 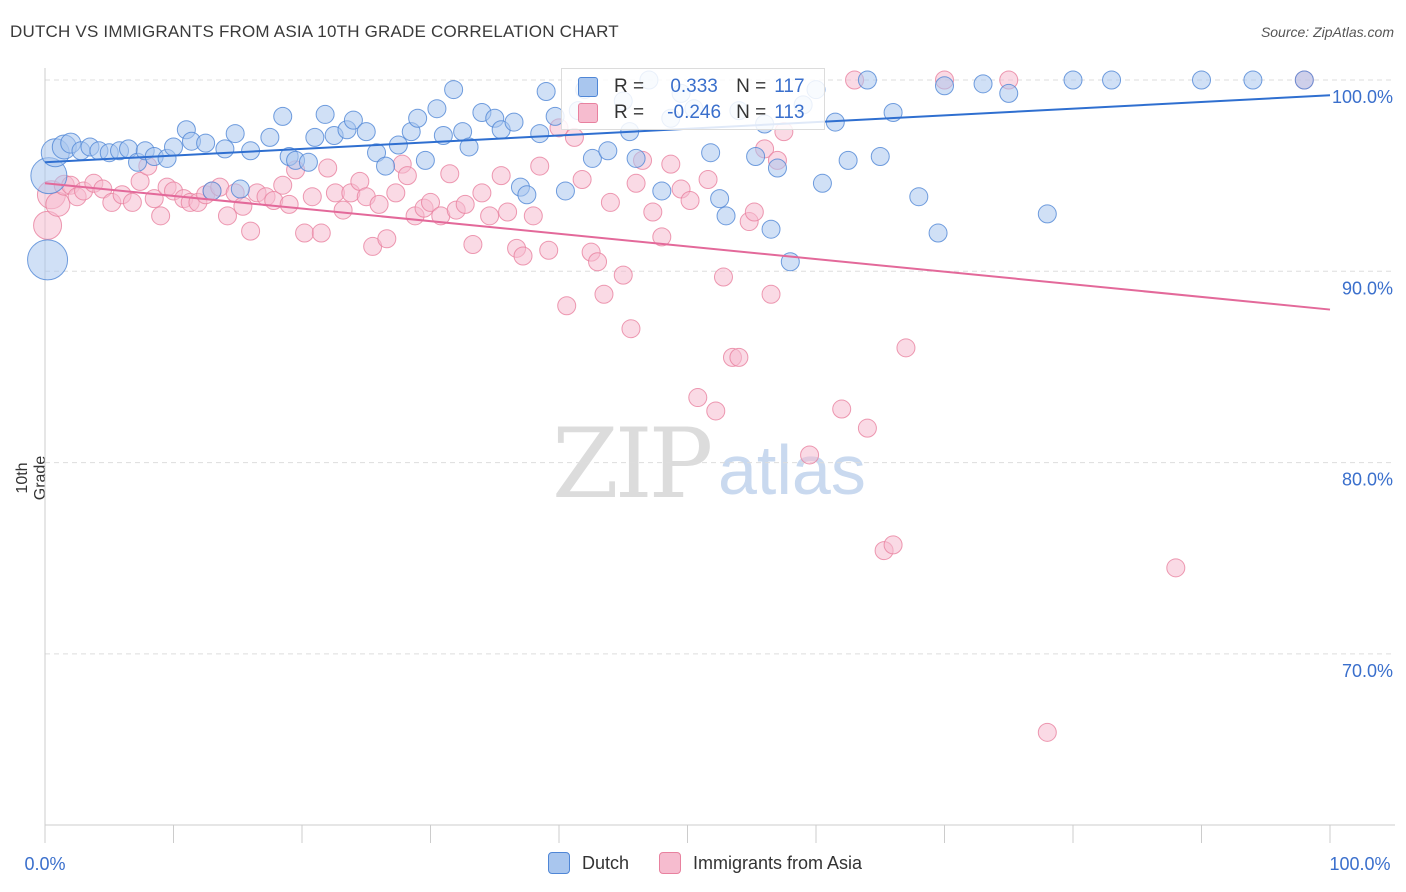 What do you see at coordinates (1367, 480) in the screenshot?
I see `y-tick-label: 80.0%` at bounding box center [1367, 480].